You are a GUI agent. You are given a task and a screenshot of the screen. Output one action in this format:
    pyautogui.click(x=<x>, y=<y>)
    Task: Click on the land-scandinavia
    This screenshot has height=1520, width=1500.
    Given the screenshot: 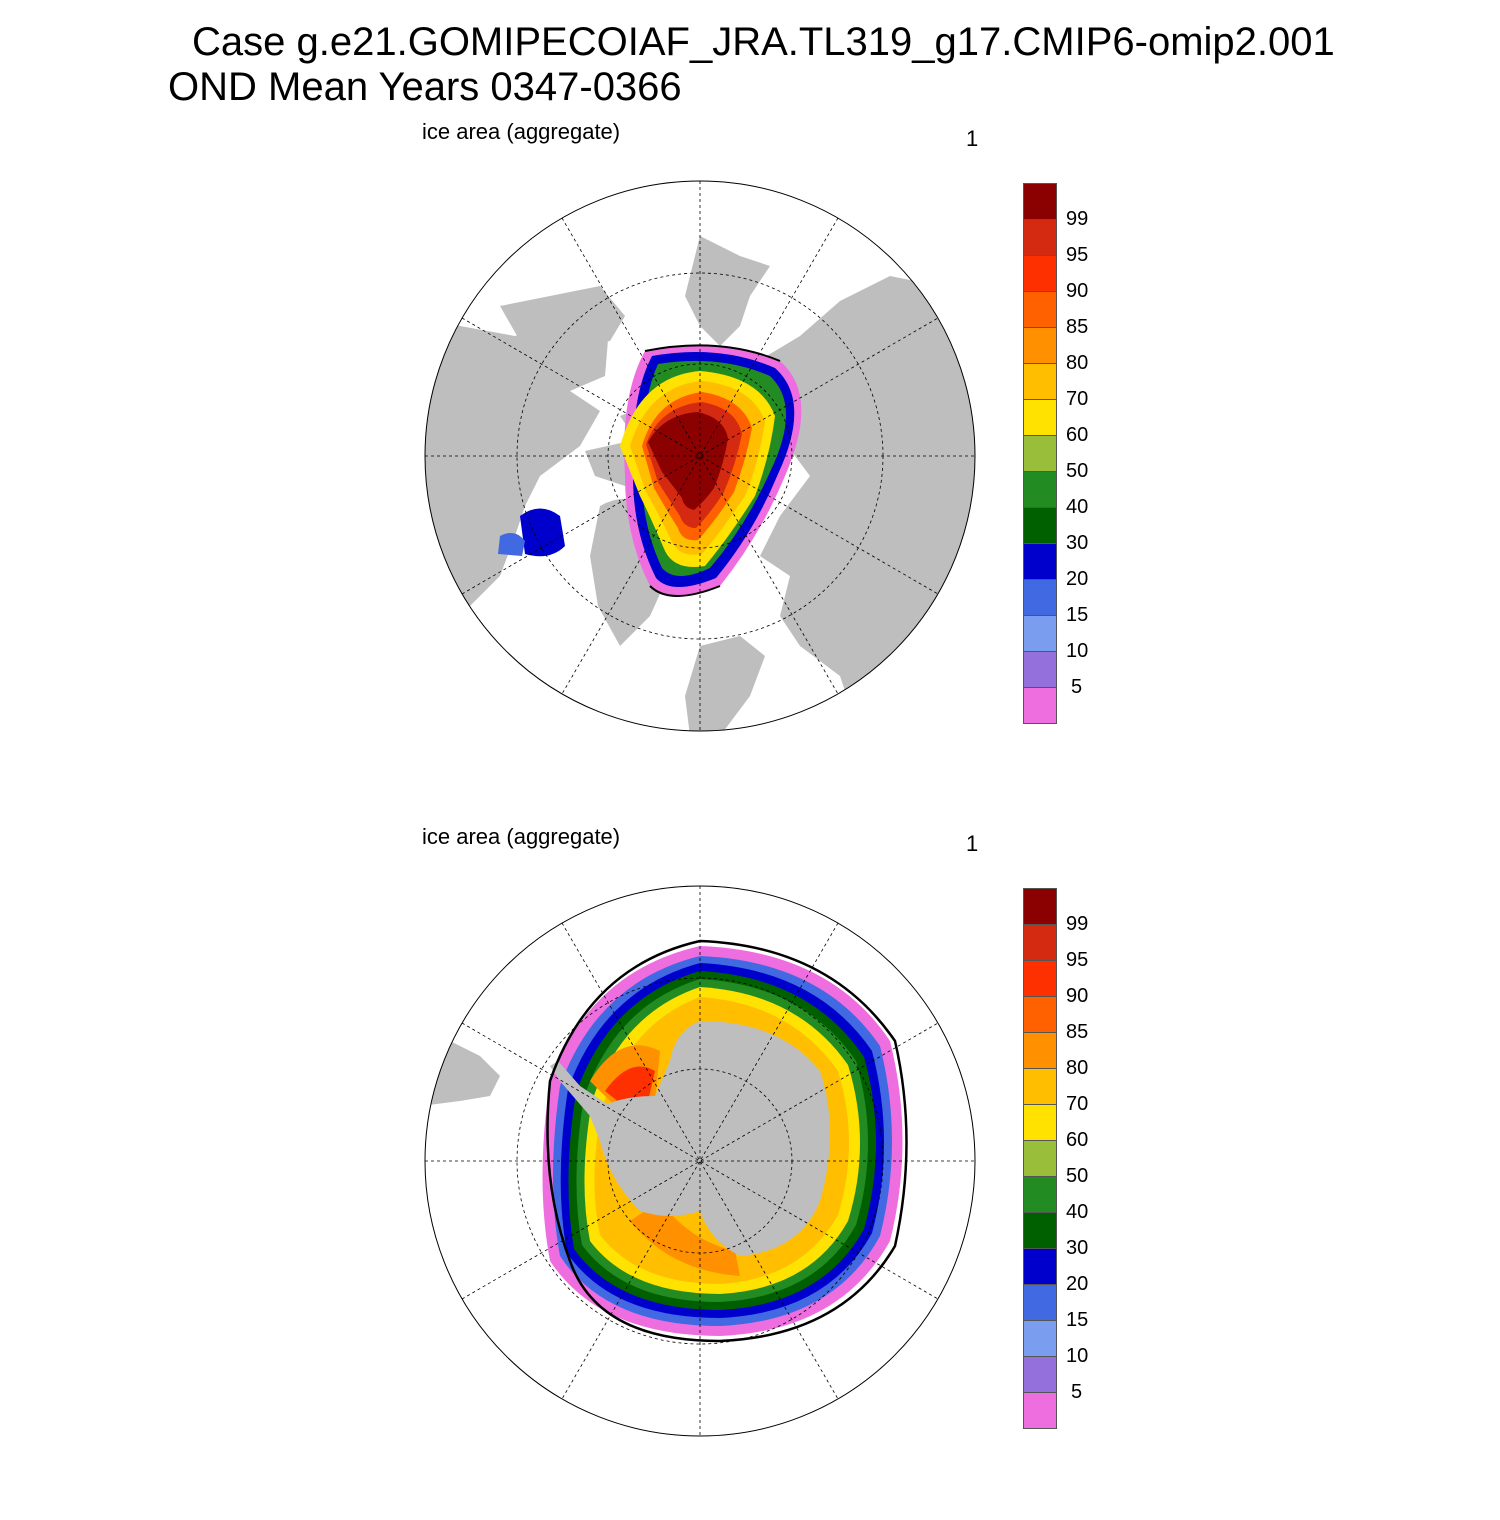 What is the action you would take?
    pyautogui.click(x=725, y=683)
    